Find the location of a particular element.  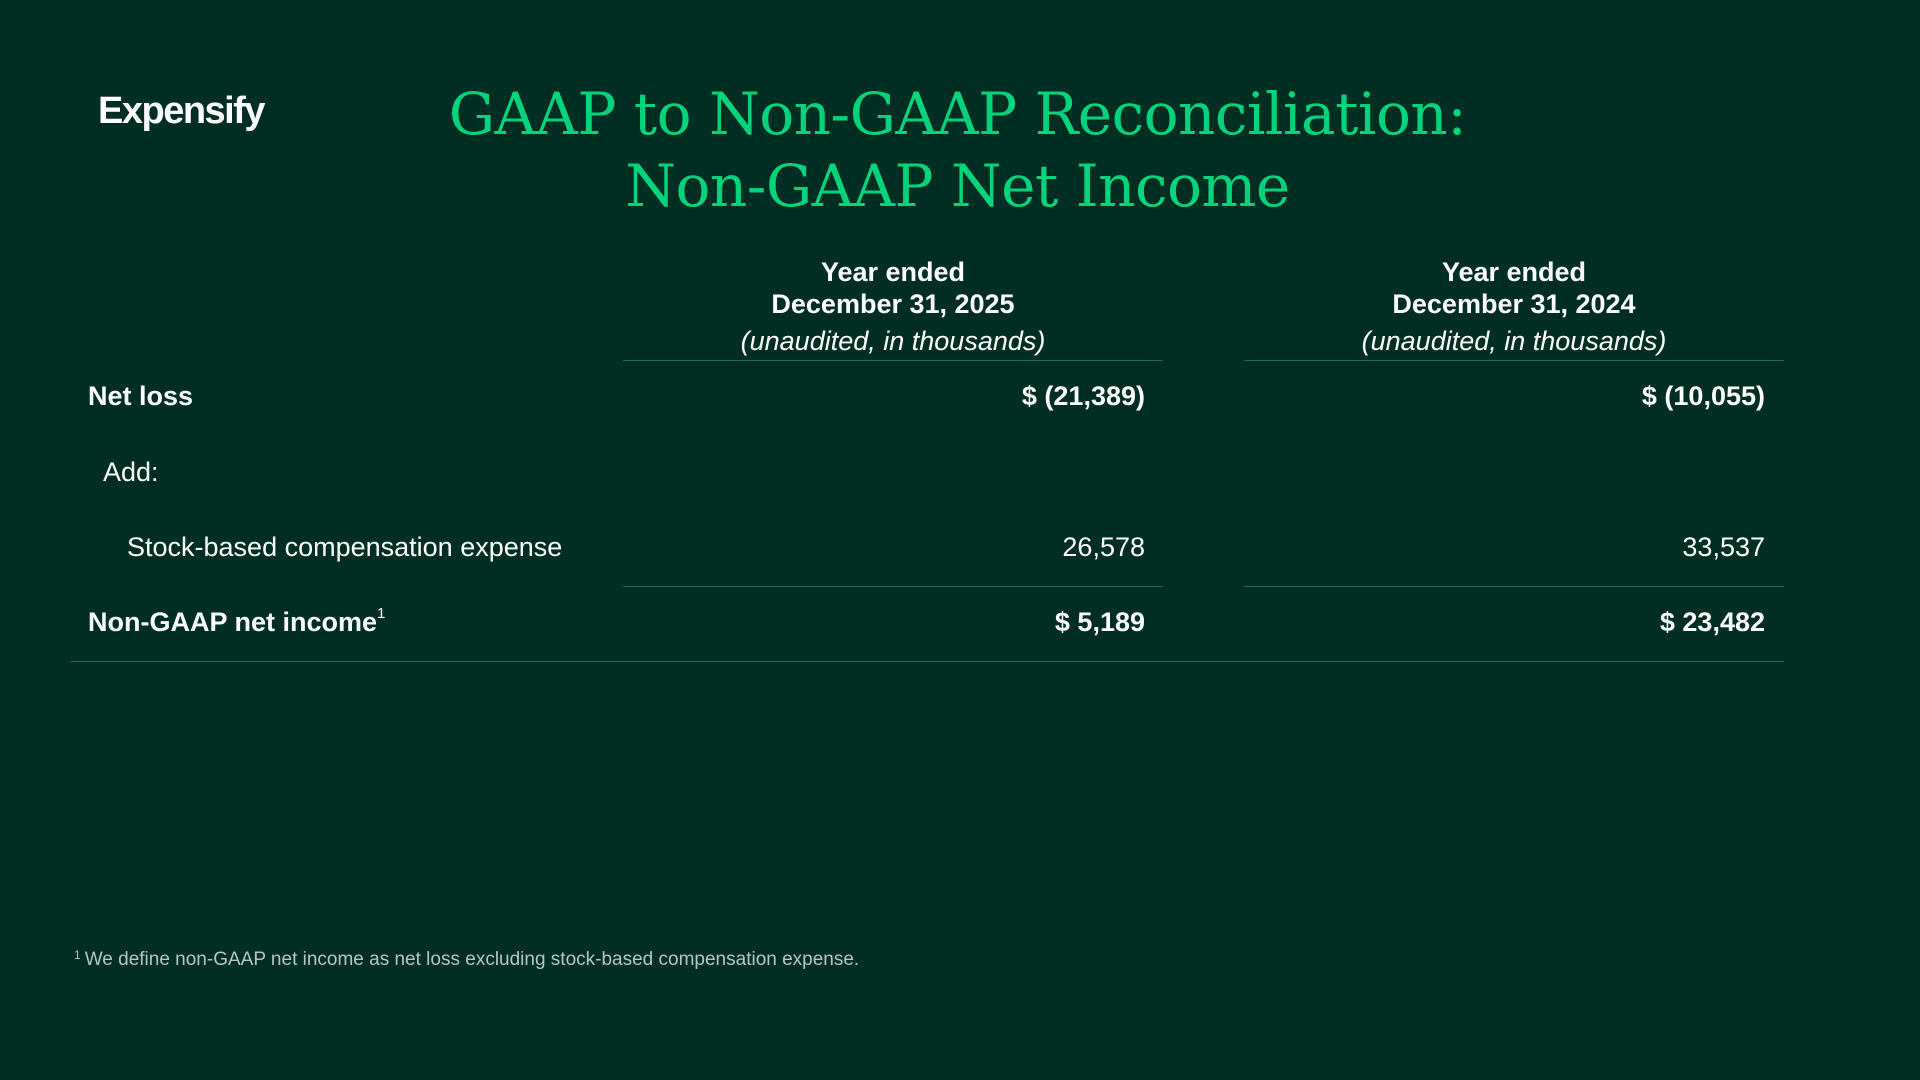

expensify-logo: Expensify is located at coordinates (182, 111).